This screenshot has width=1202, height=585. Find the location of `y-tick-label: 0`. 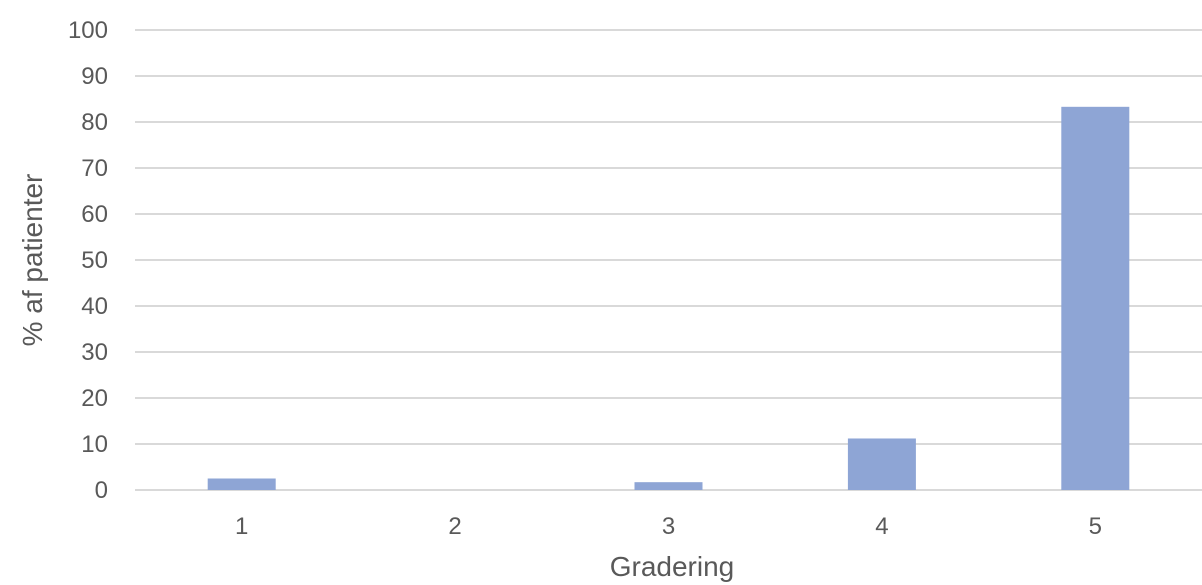

y-tick-label: 0 is located at coordinates (101, 490).